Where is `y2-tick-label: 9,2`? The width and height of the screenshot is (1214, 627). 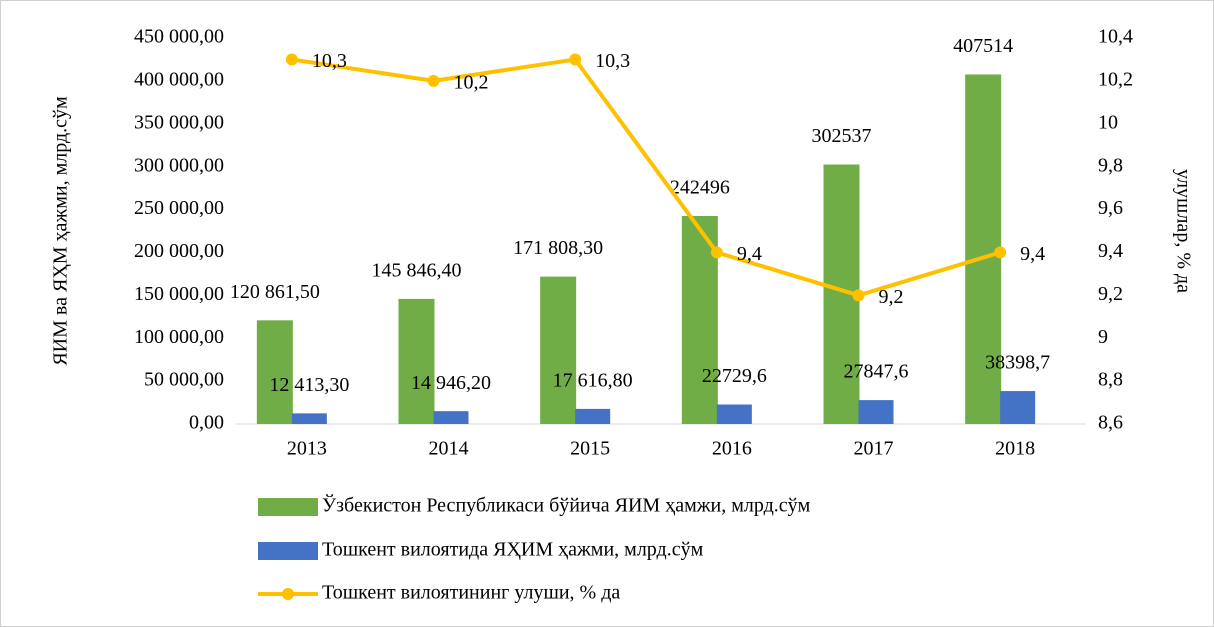
y2-tick-label: 9,2 is located at coordinates (1110, 294).